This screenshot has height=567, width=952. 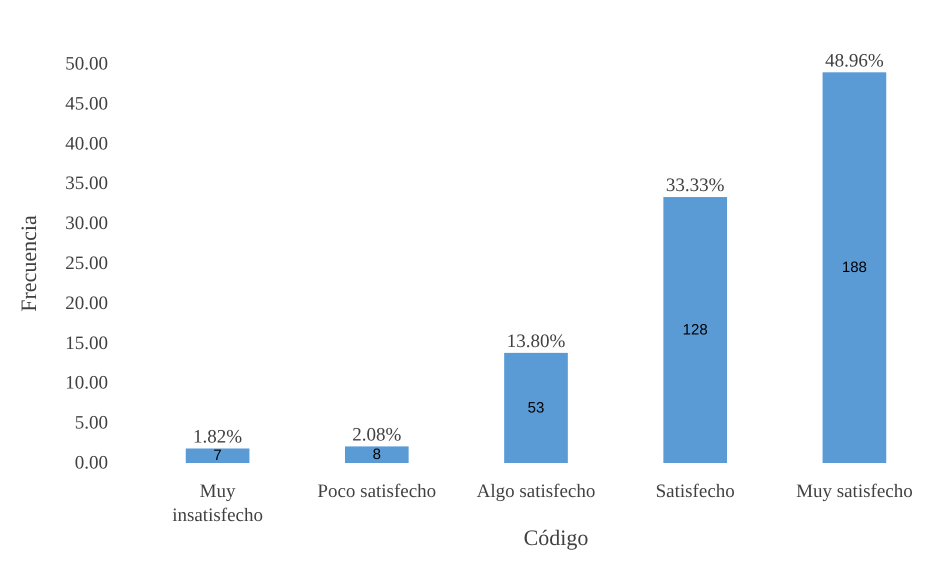 What do you see at coordinates (695, 491) in the screenshot?
I see `x-tick-label: Satisfecho` at bounding box center [695, 491].